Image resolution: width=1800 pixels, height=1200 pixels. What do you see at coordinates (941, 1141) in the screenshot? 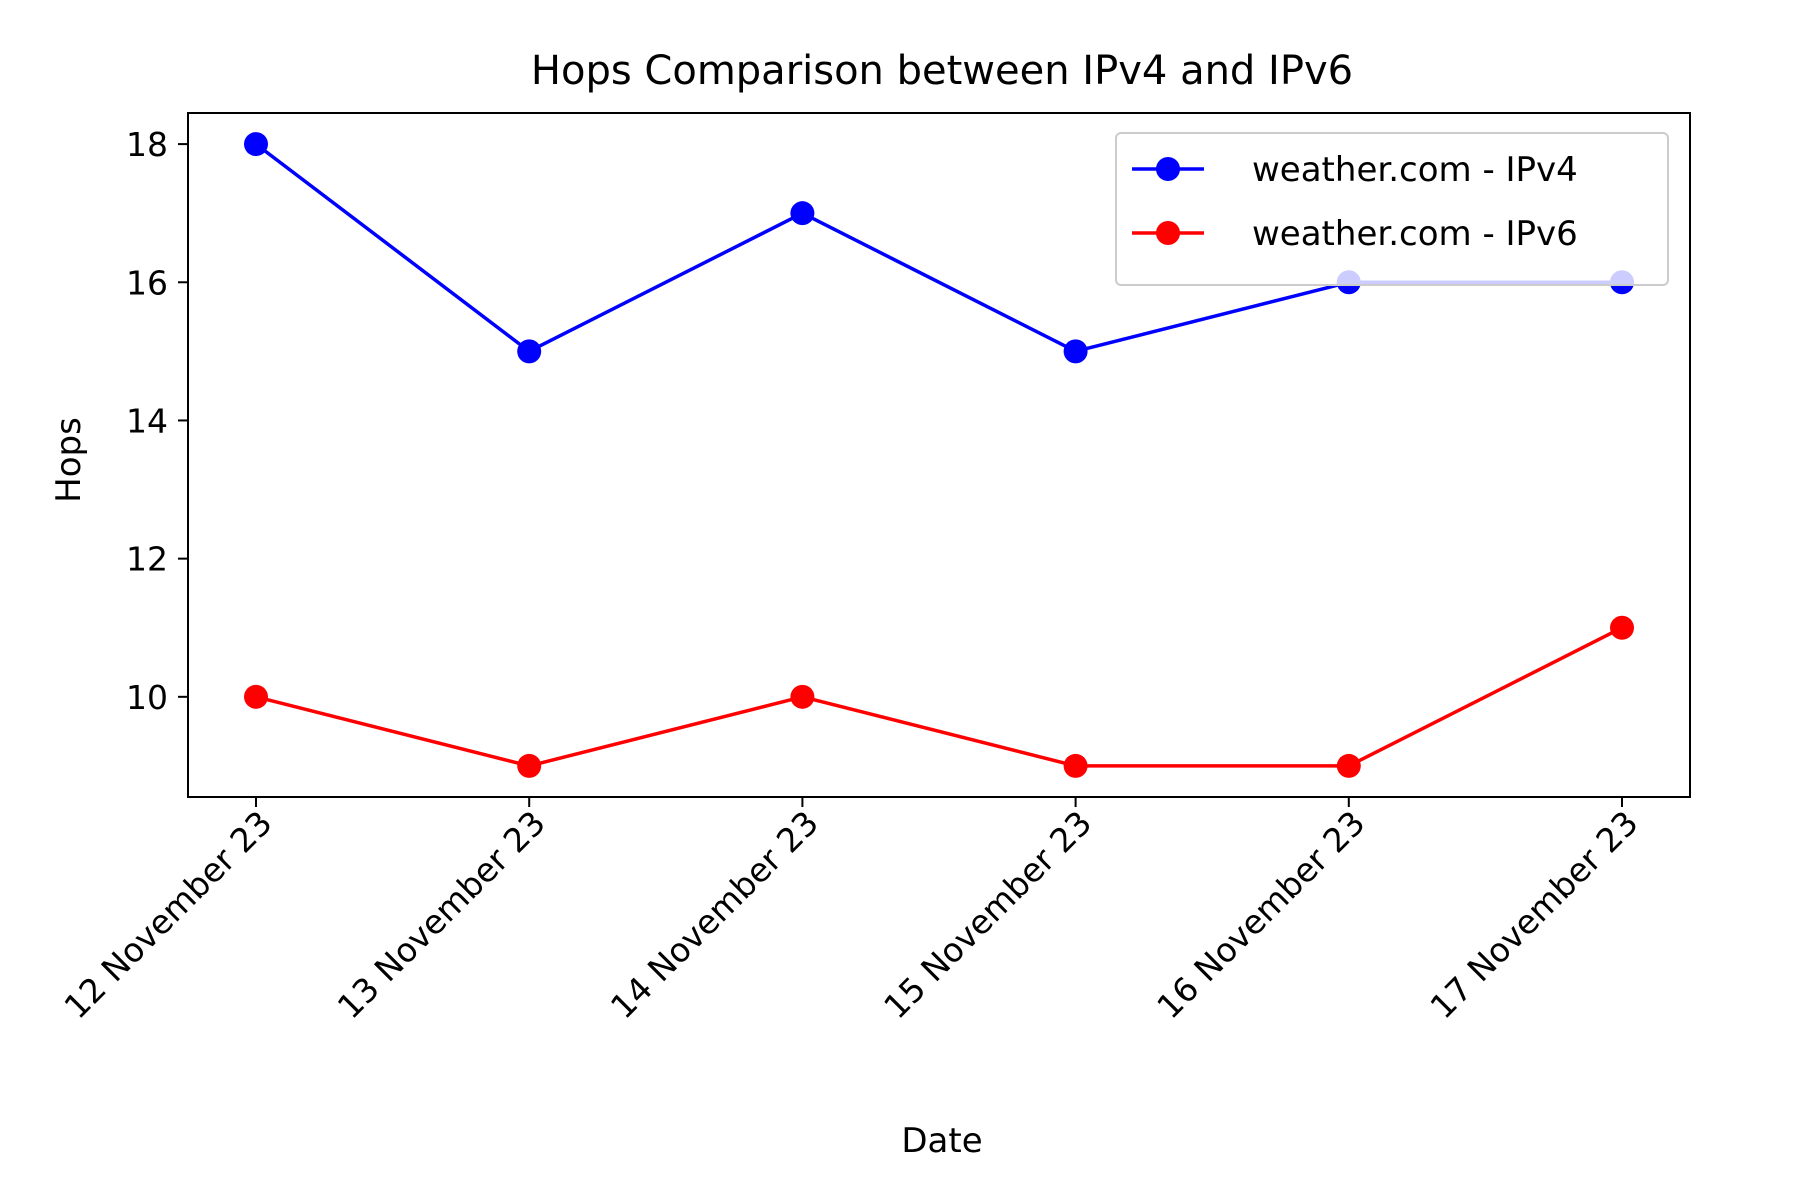
I see `x-axis-label: Date` at bounding box center [941, 1141].